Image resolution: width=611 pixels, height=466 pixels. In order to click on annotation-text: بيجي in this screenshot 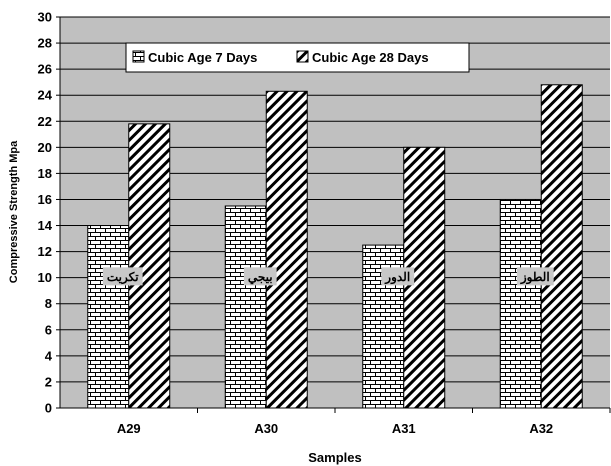, I will do `click(260, 277)`.